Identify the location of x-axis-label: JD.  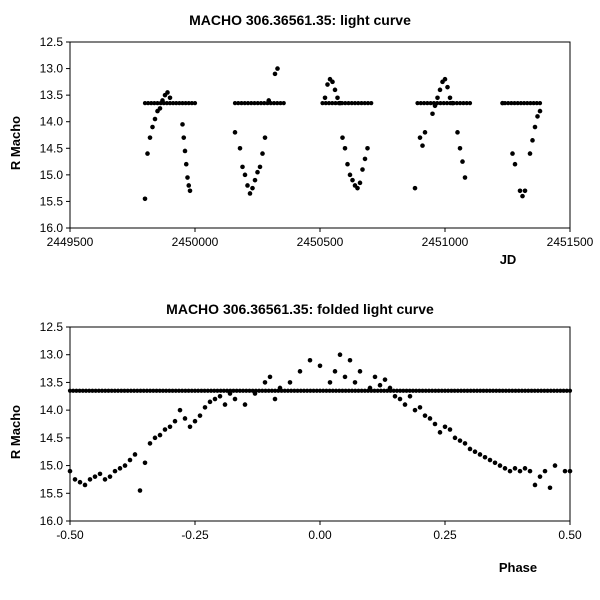
(508, 259).